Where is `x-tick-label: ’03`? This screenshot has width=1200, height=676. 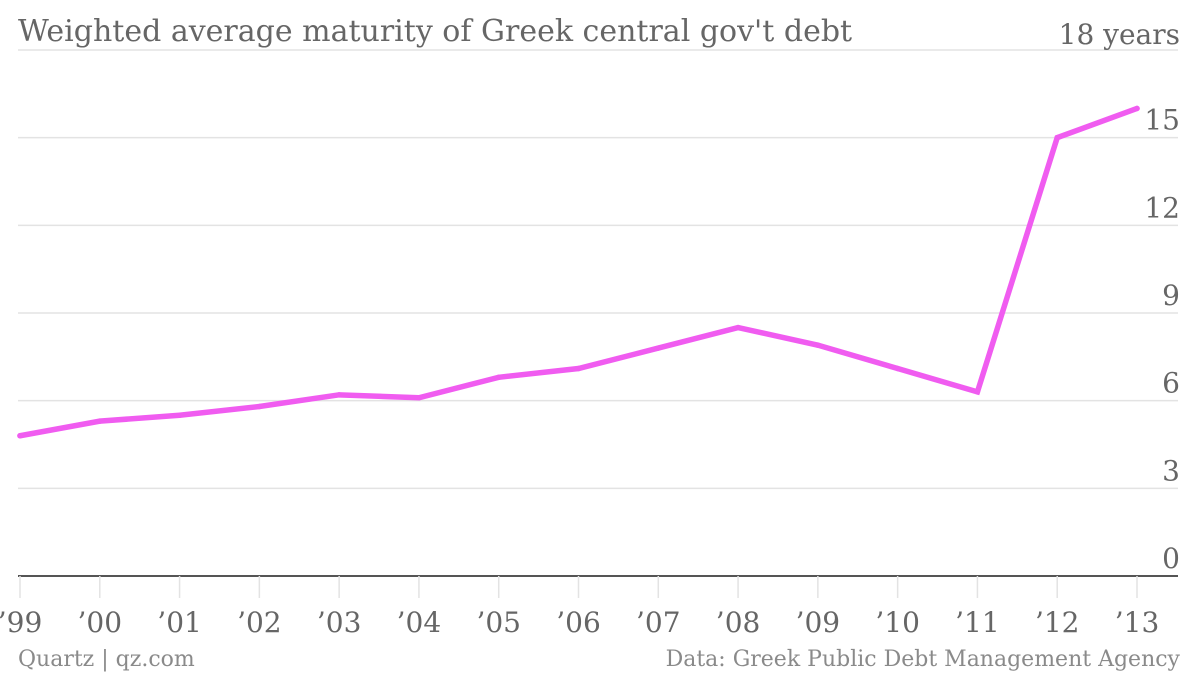 x-tick-label: ’03 is located at coordinates (339, 622).